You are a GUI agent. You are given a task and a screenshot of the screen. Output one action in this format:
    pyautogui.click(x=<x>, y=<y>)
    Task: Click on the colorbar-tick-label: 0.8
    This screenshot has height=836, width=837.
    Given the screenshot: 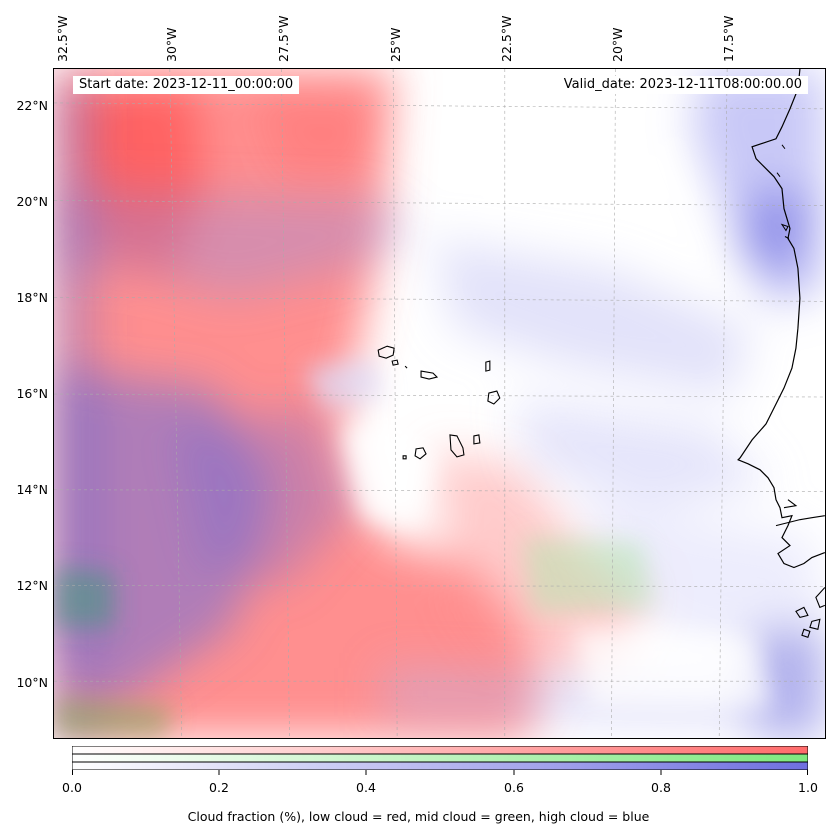 What is the action you would take?
    pyautogui.click(x=661, y=787)
    